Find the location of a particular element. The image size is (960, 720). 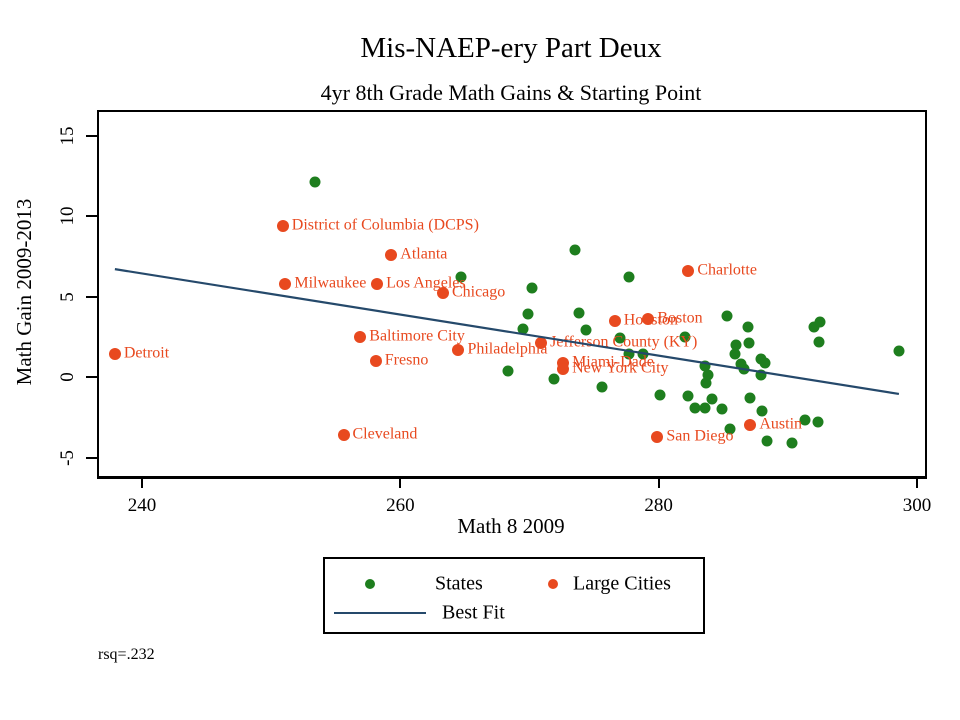

x-axis-tick-label: 280 is located at coordinates (658, 505).